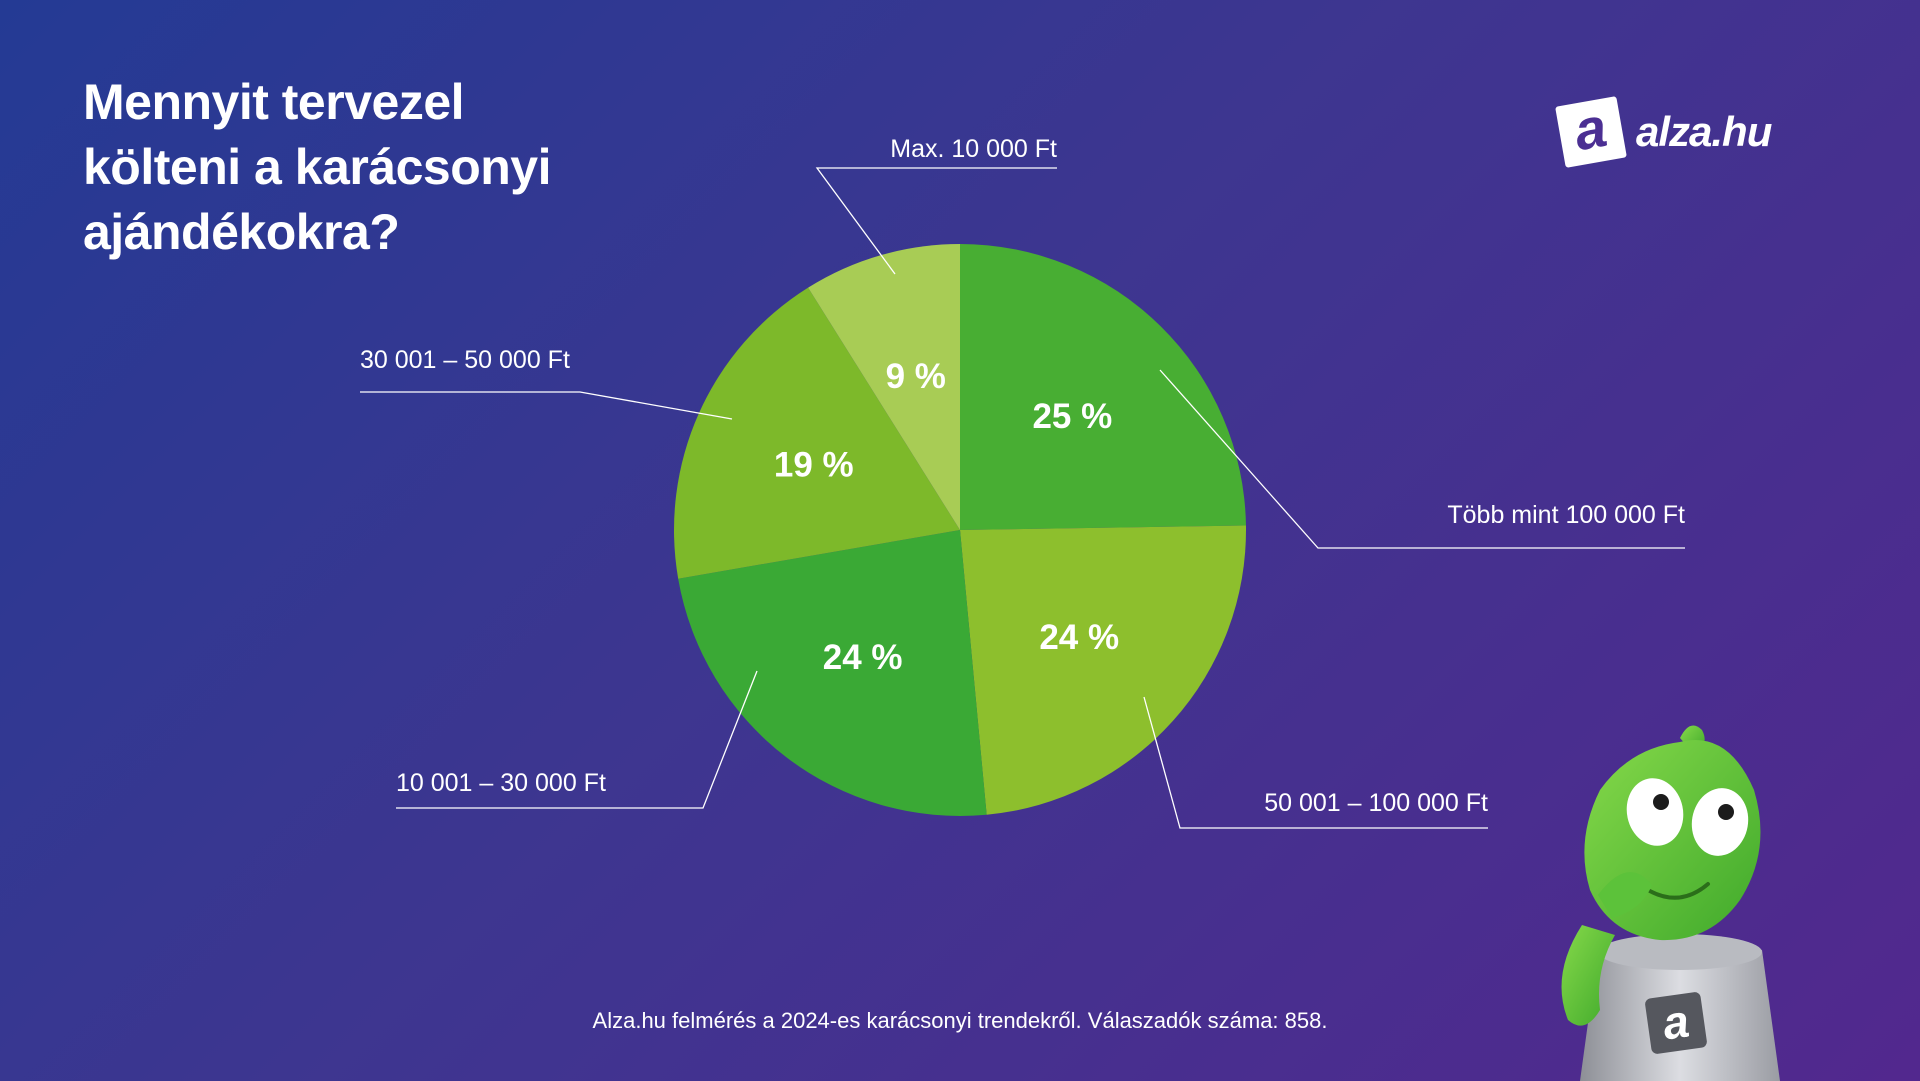  Describe the element at coordinates (1670, 903) in the screenshot. I see `alien-mascot-illustration: a` at that location.